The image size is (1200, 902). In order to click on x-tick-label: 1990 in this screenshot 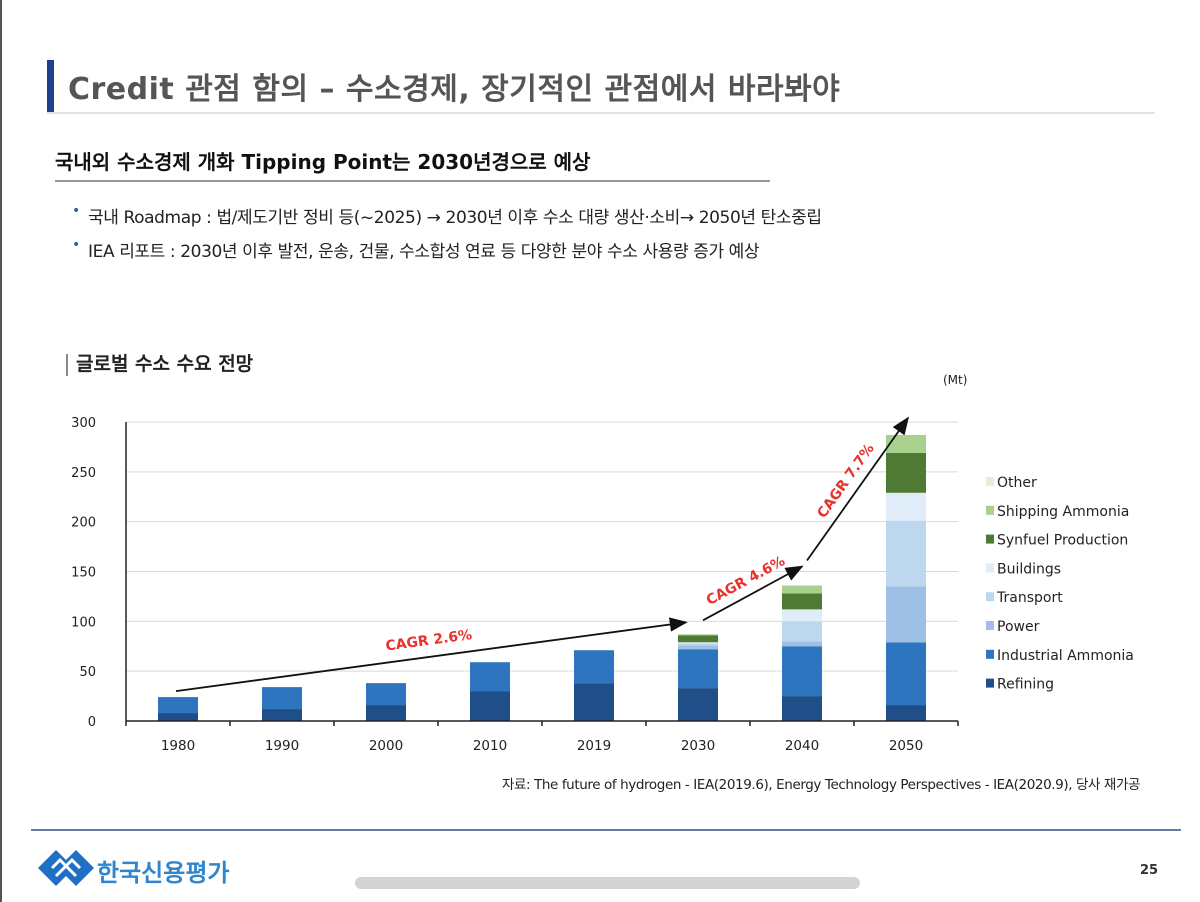, I will do `click(282, 746)`.